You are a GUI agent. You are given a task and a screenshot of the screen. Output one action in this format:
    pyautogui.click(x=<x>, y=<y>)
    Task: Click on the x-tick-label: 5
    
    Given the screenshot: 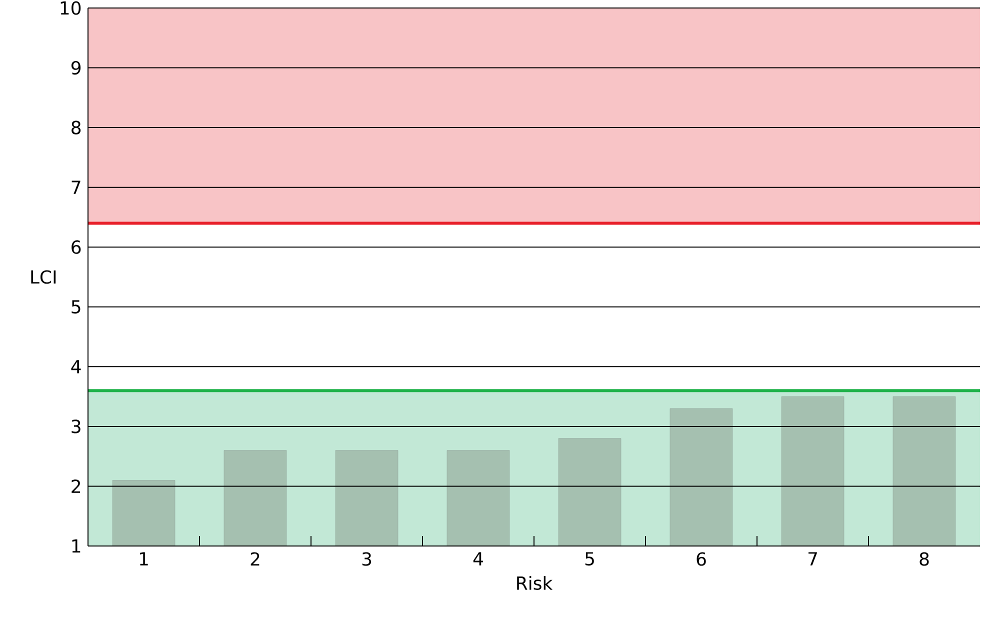 What is the action you would take?
    pyautogui.click(x=589, y=559)
    